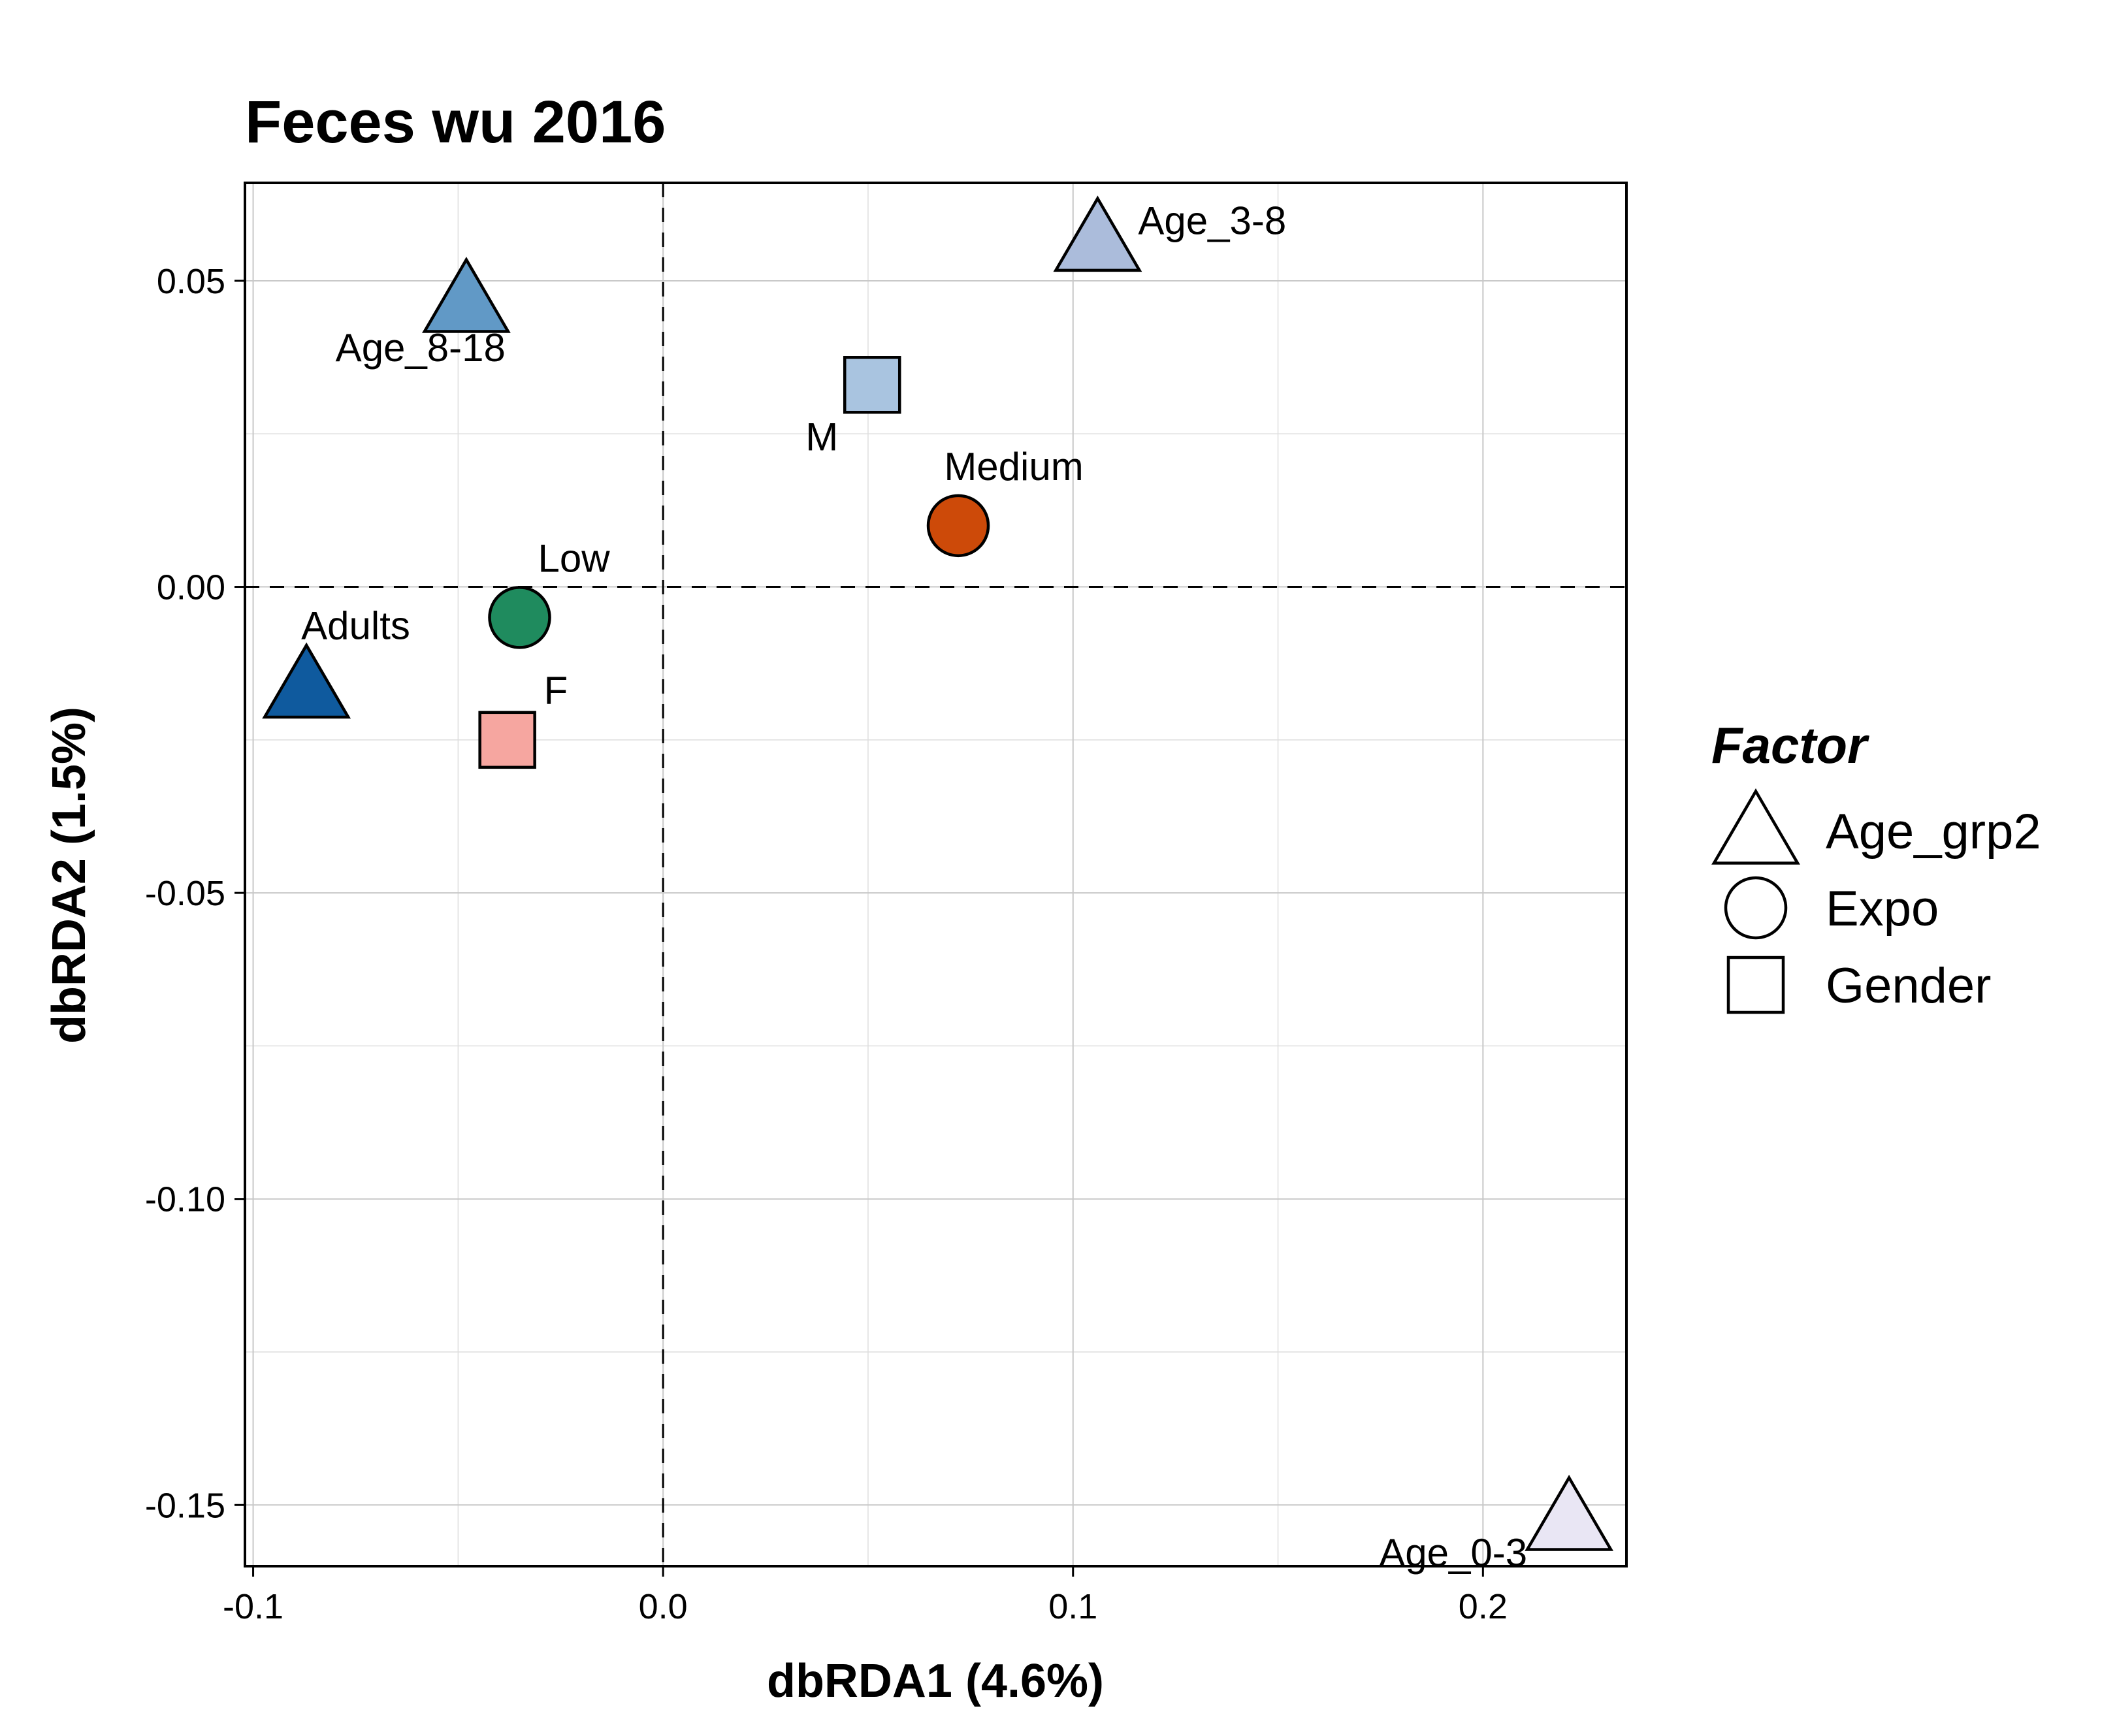  What do you see at coordinates (1934, 832) in the screenshot?
I see `legend-label: Age_grp2` at bounding box center [1934, 832].